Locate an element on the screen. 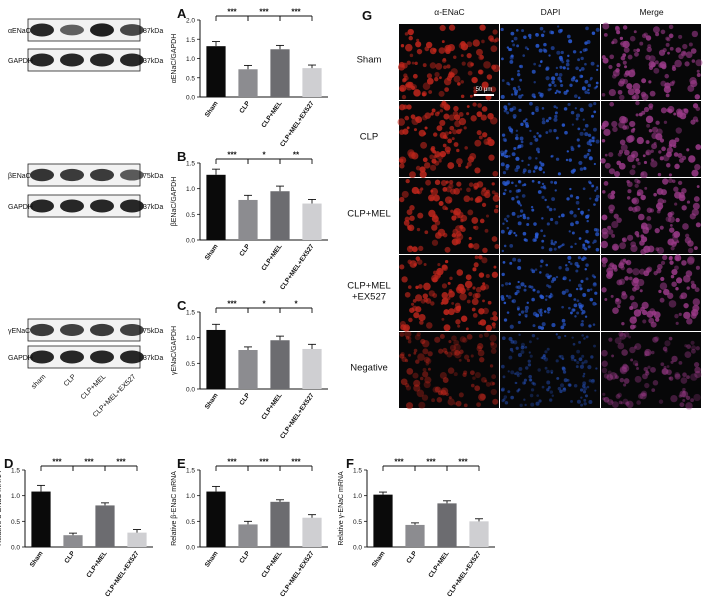 This screenshot has width=708, height=597. blot-band is located at coordinates (72, 330).